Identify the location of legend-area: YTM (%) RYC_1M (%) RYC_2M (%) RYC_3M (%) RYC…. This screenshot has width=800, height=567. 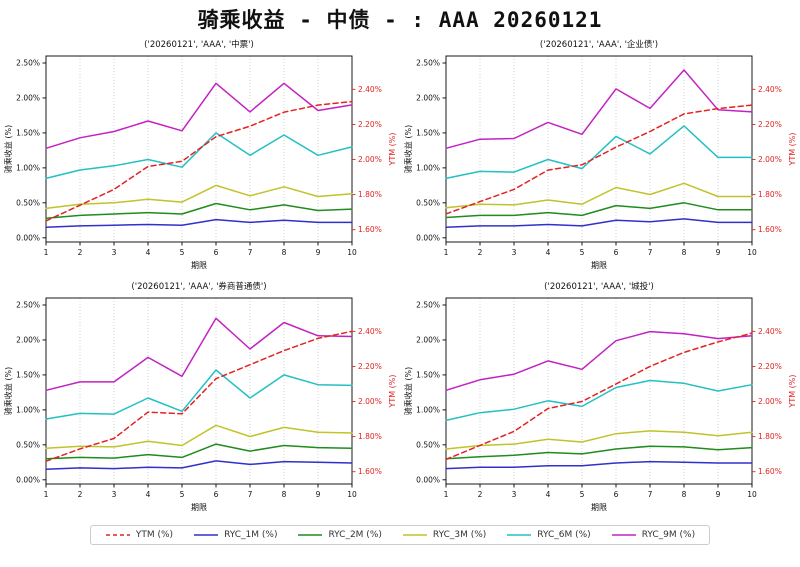
(400, 534).